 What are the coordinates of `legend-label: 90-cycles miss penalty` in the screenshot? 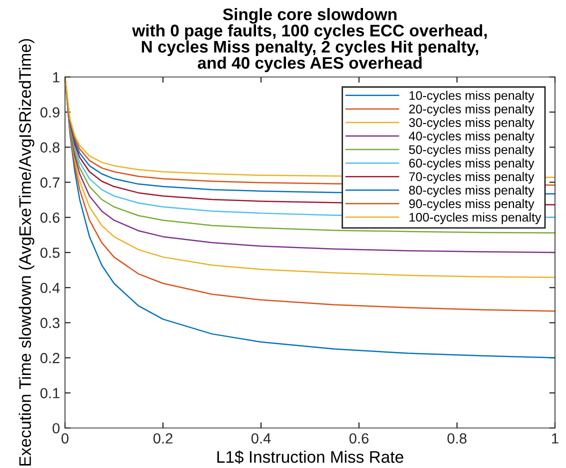 It's located at (471, 204).